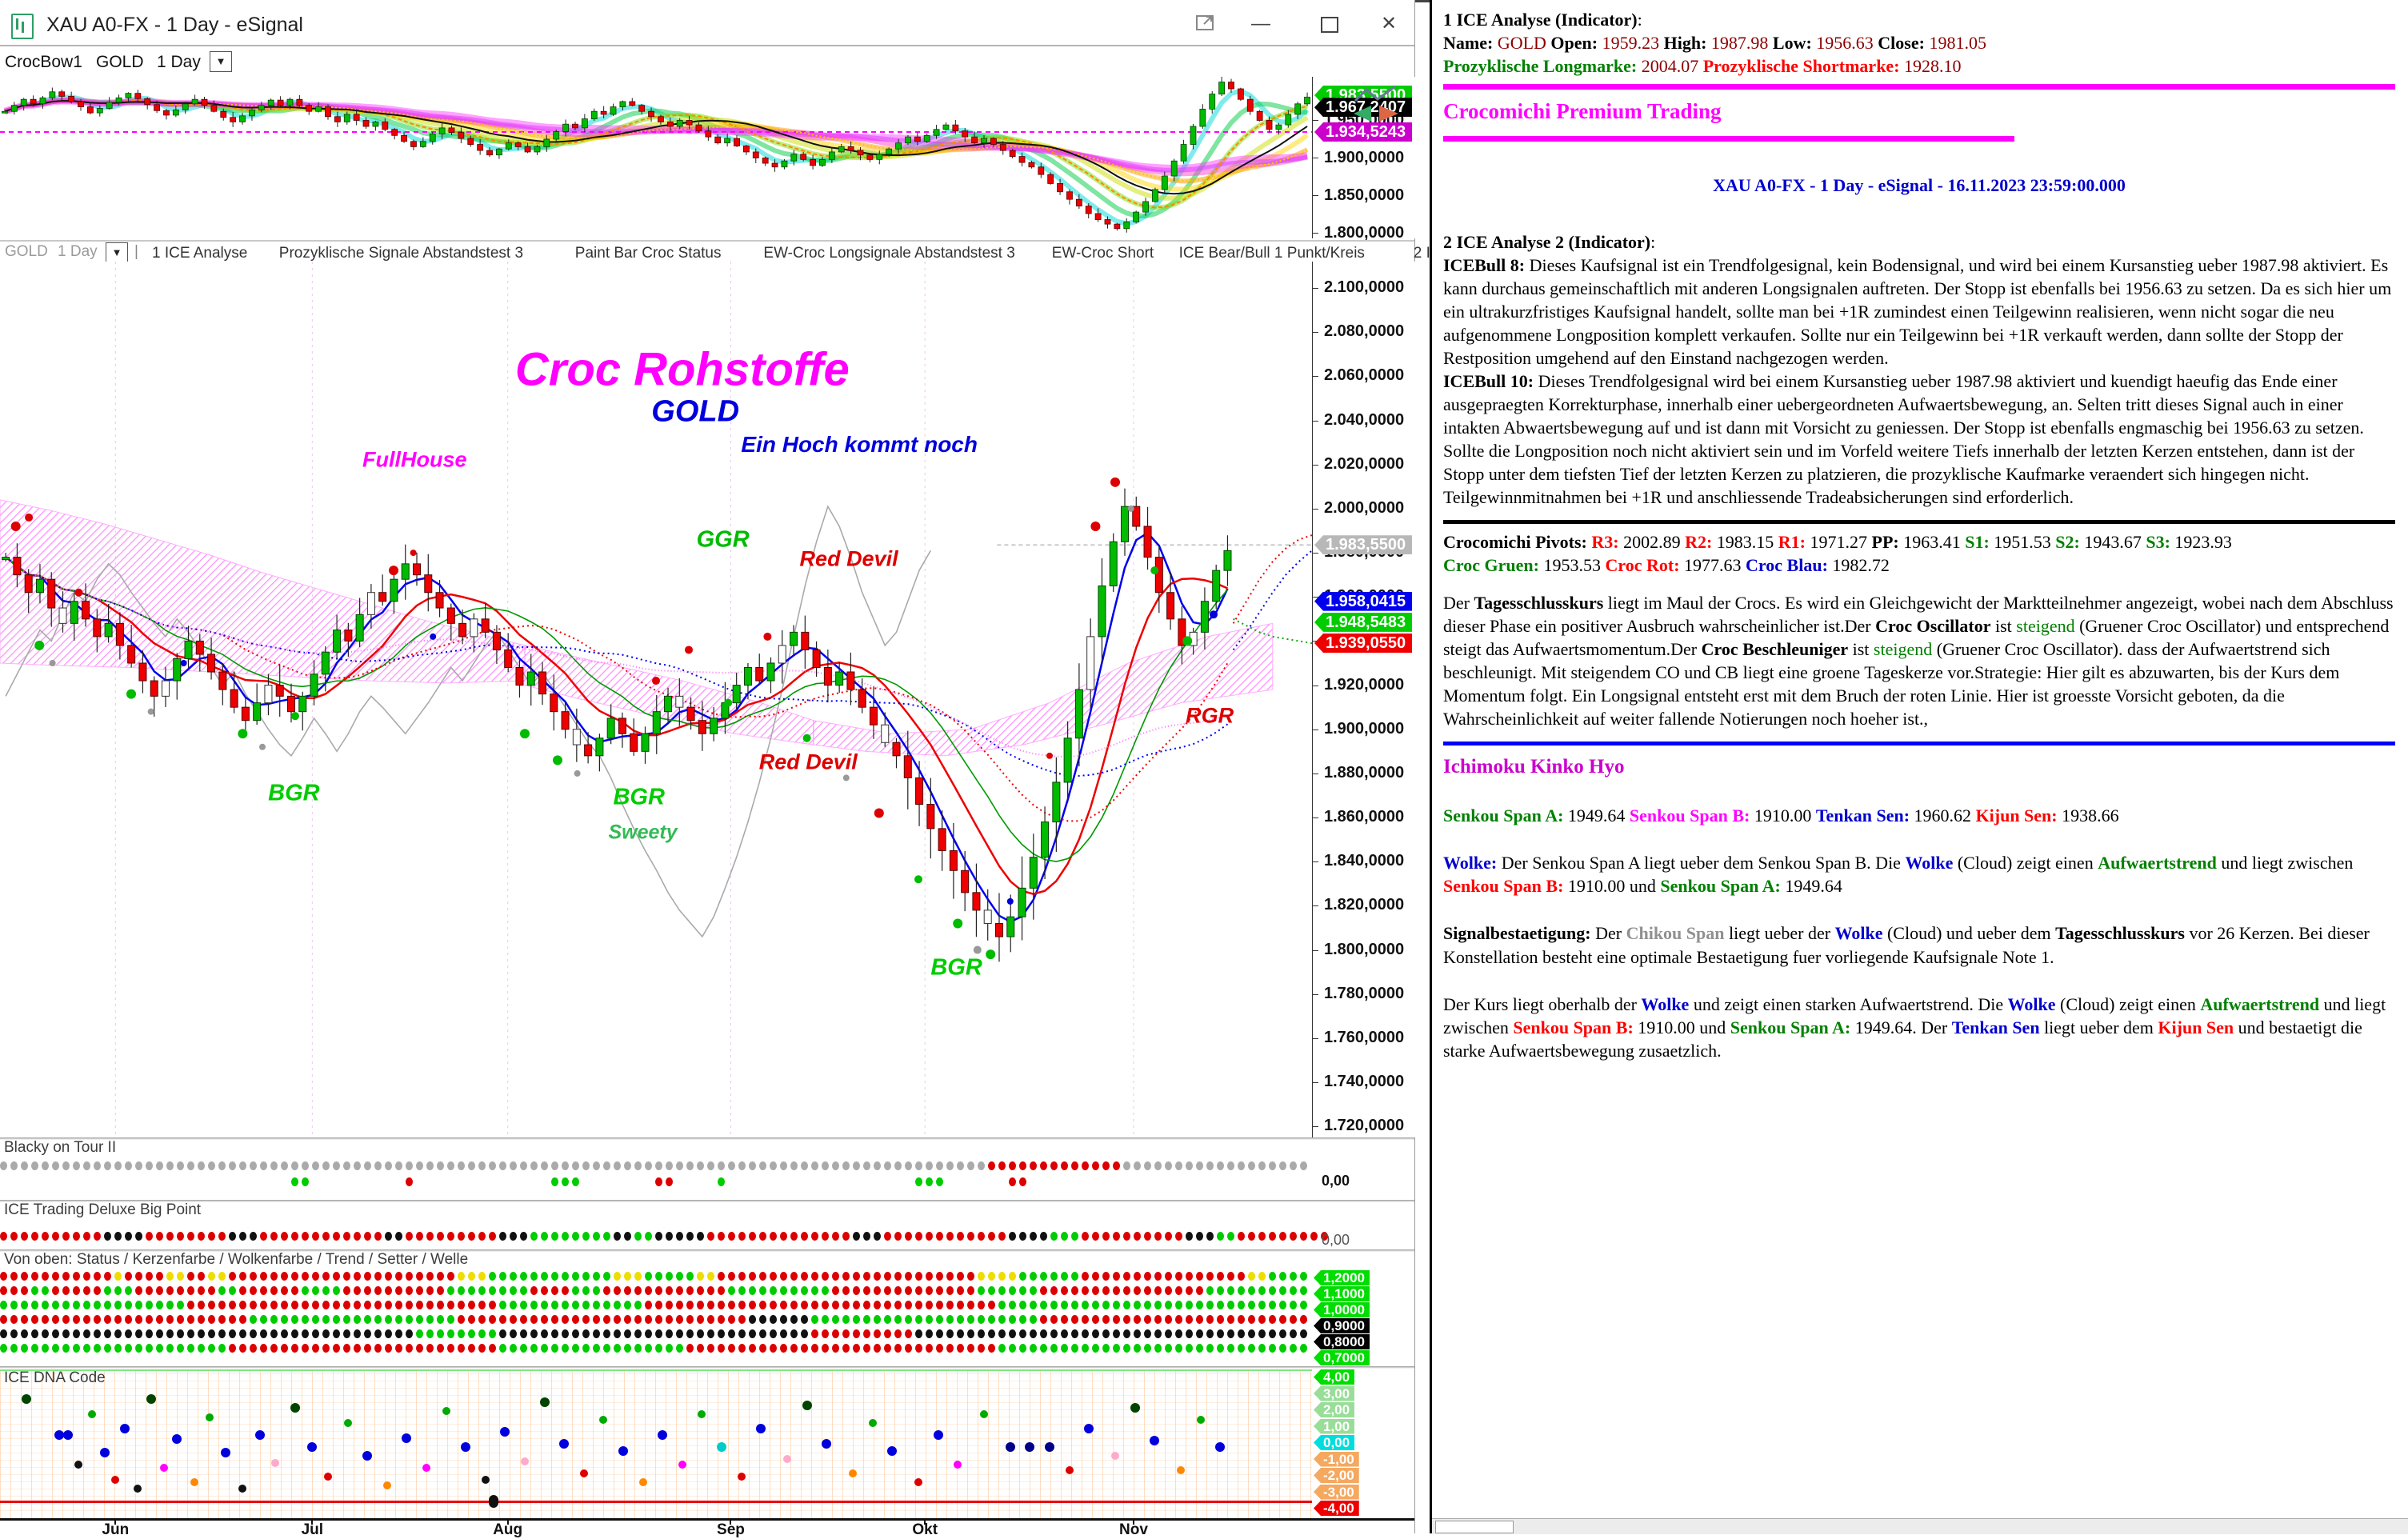 This screenshot has height=1539, width=2408. Describe the element at coordinates (1206, 27) in the screenshot. I see `popout-icon` at that location.